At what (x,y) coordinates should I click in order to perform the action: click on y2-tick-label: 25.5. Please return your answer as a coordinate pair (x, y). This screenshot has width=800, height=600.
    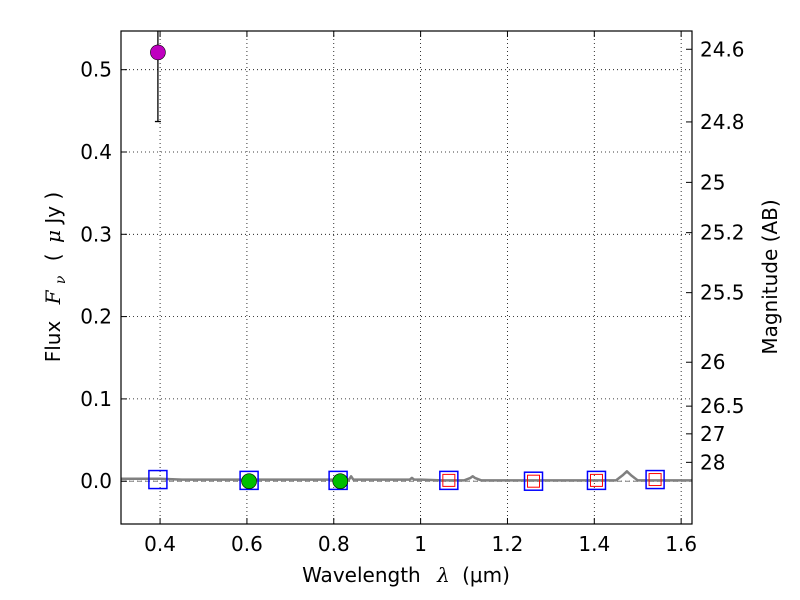
    Looking at the image, I should click on (722, 293).